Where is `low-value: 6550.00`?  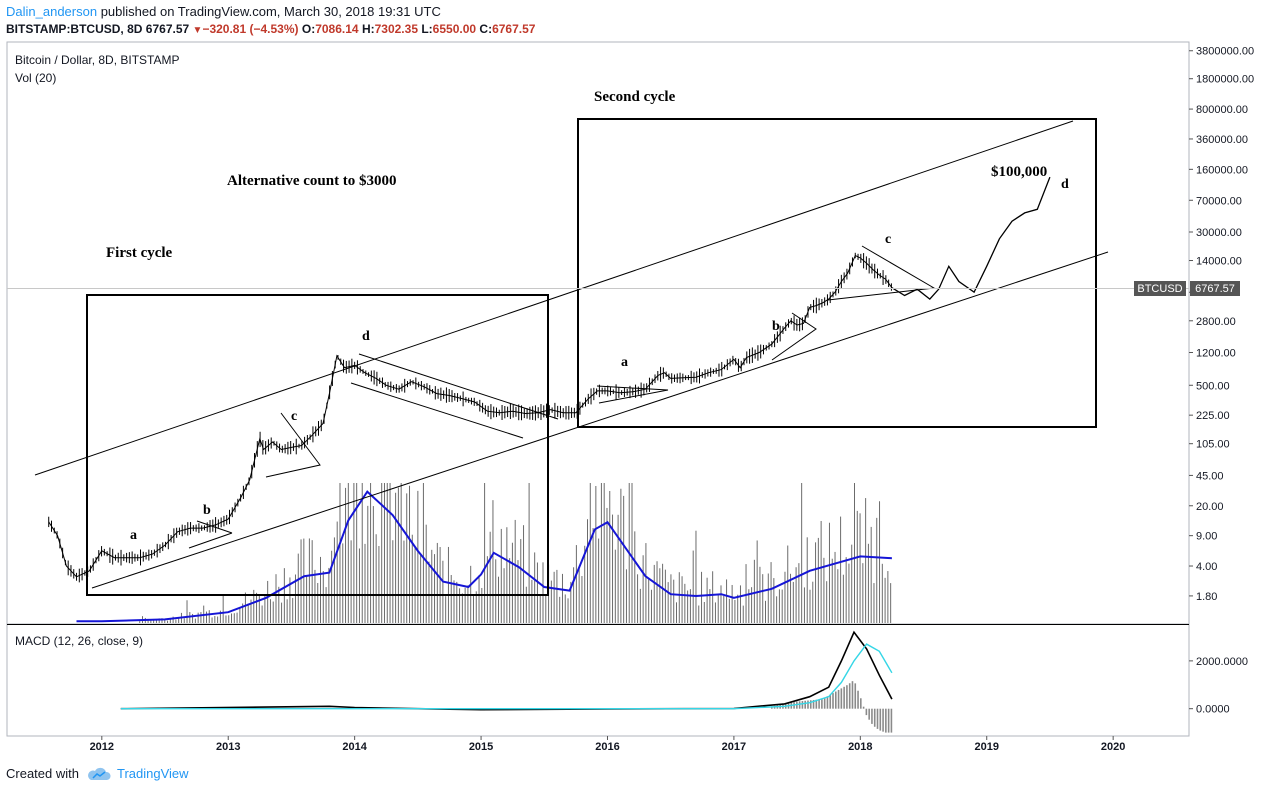
low-value: 6550.00 is located at coordinates (454, 29).